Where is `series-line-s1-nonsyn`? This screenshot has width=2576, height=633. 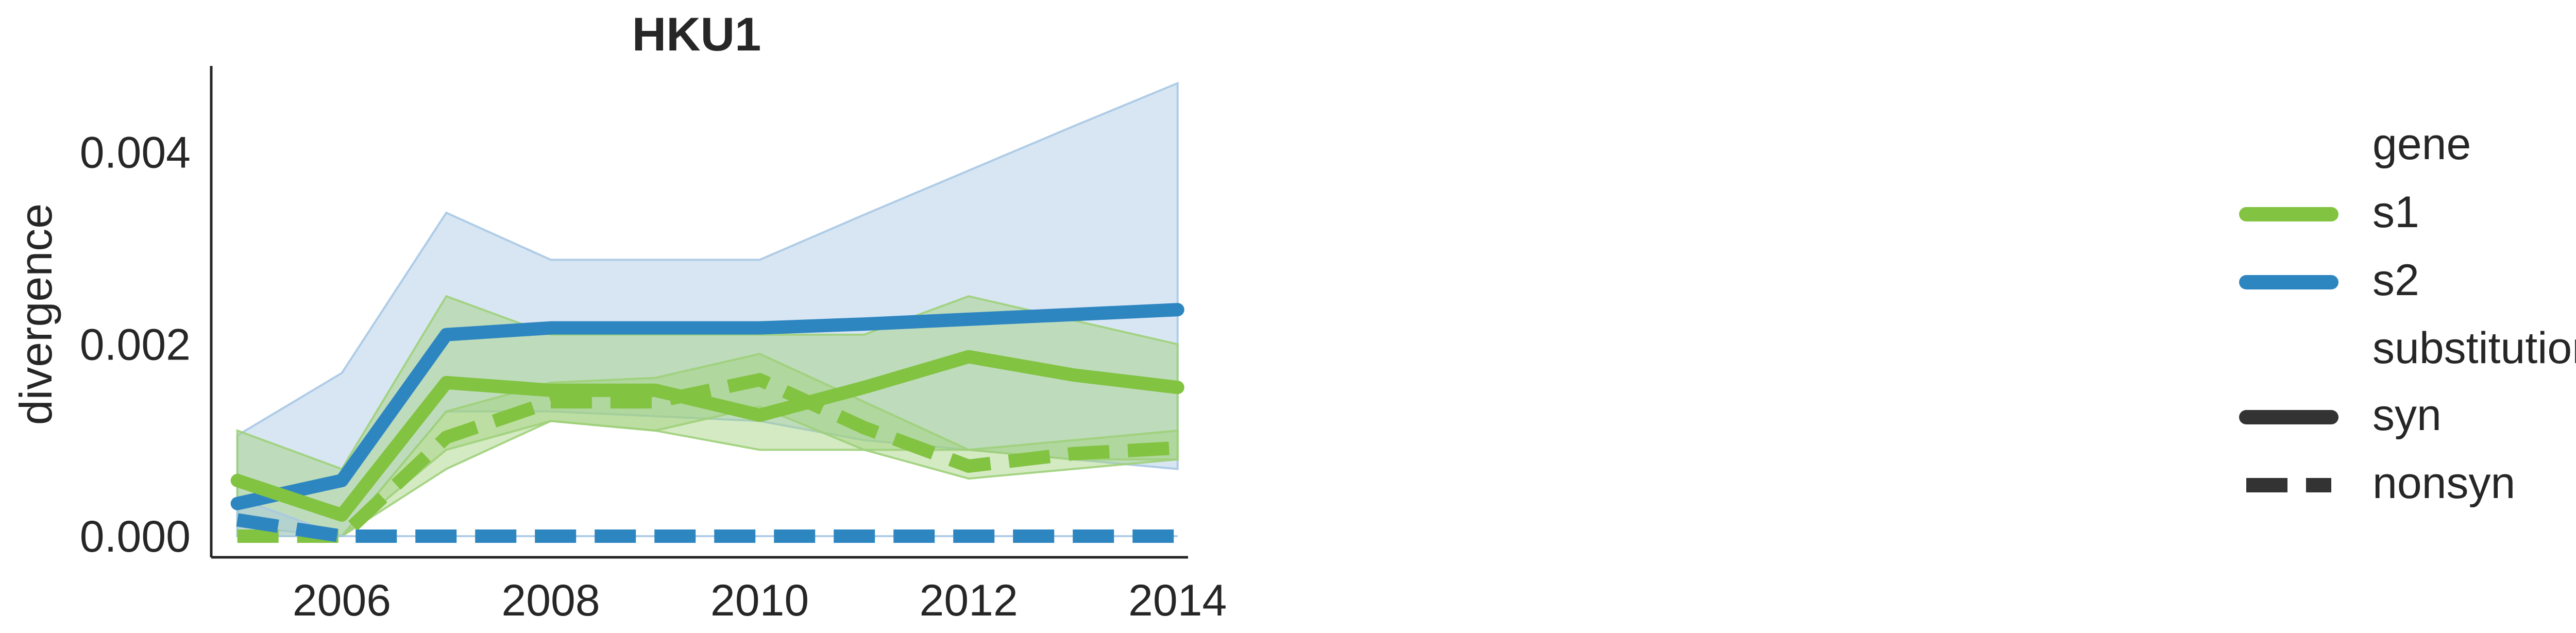
series-line-s1-nonsyn is located at coordinates (707, 458).